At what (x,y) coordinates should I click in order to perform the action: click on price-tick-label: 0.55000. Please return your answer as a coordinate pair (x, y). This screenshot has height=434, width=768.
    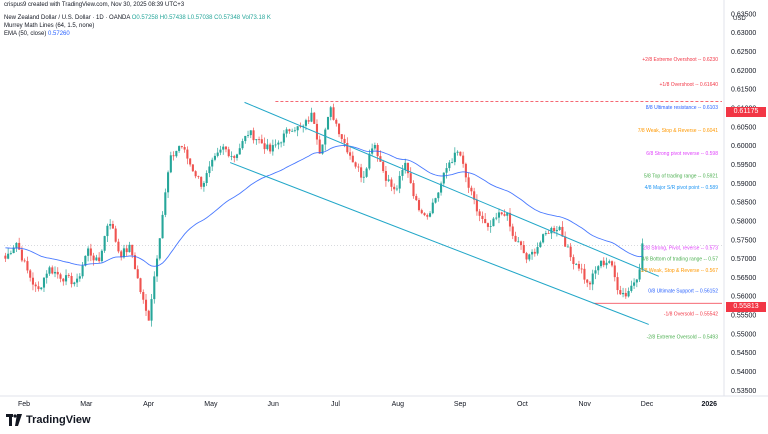
    Looking at the image, I should click on (743, 334).